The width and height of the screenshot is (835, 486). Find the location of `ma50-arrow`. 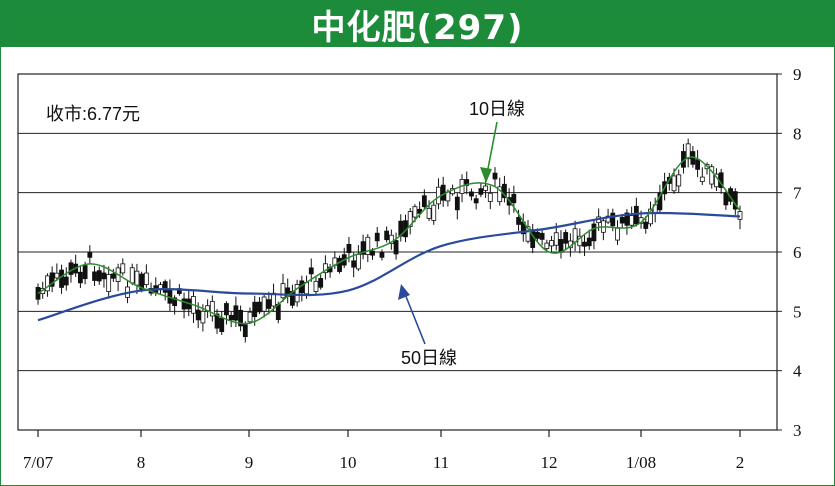

ma50-arrow is located at coordinates (414, 316).